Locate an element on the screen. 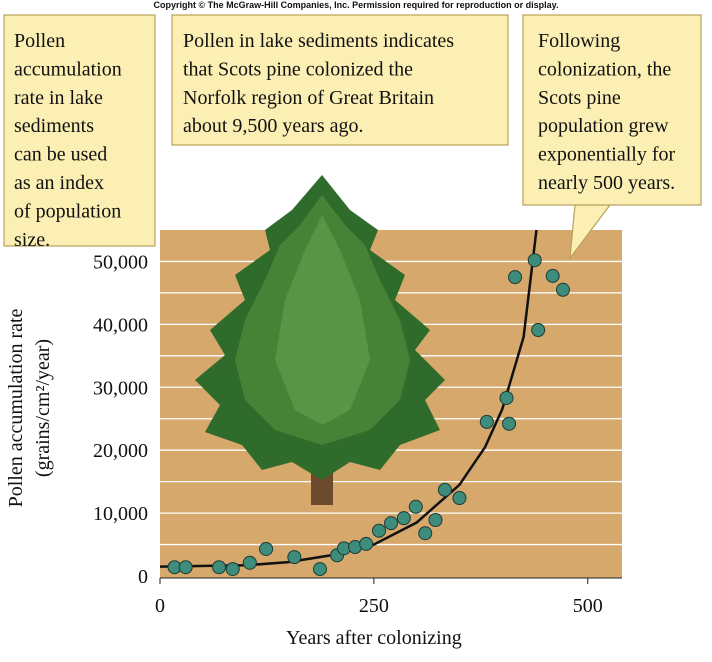  annotation-line: size. is located at coordinates (32, 240).